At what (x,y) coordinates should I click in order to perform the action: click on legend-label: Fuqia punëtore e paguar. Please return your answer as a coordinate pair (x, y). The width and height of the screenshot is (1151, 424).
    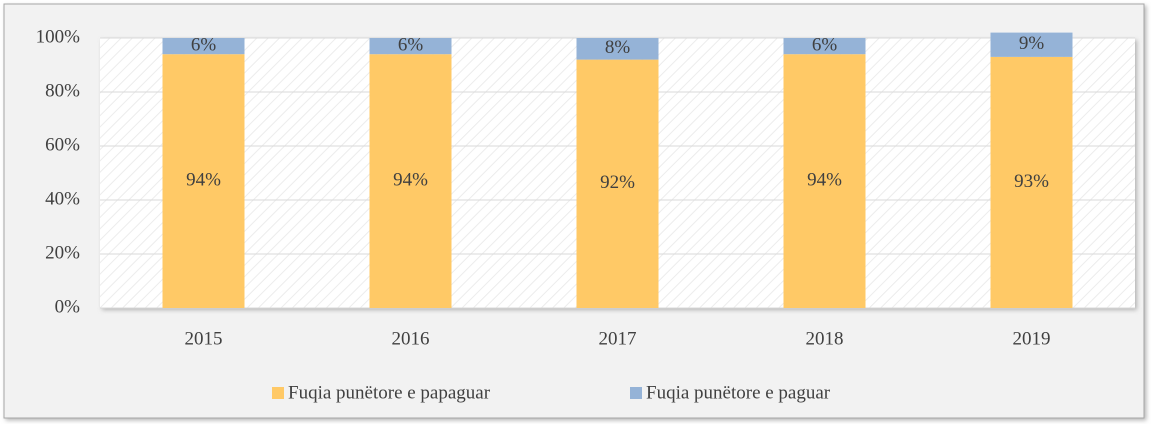
    Looking at the image, I should click on (738, 392).